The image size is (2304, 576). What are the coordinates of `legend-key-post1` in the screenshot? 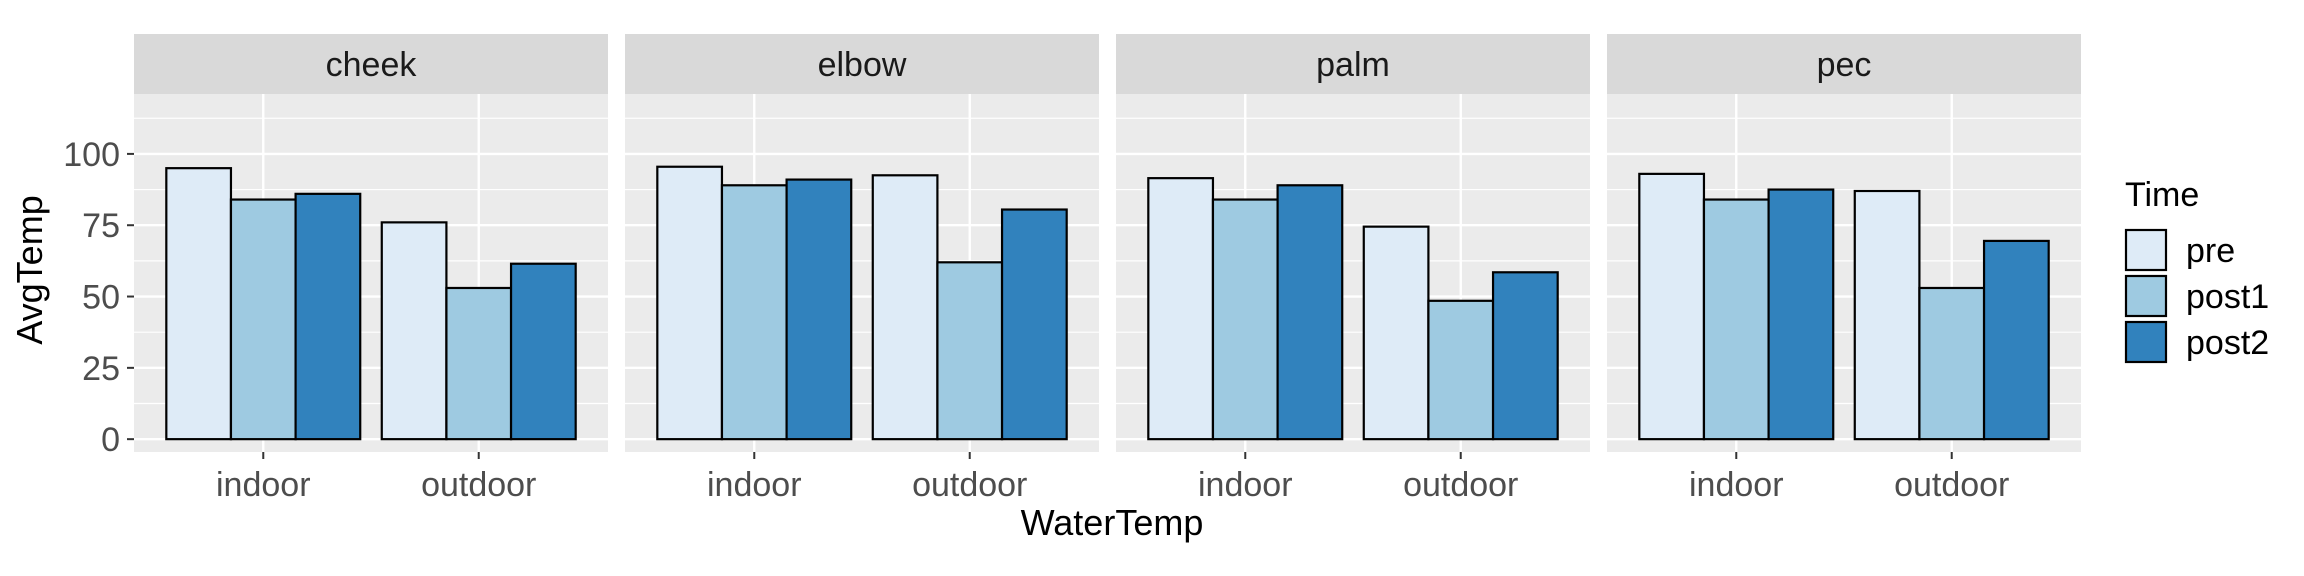 It's located at (2146, 296).